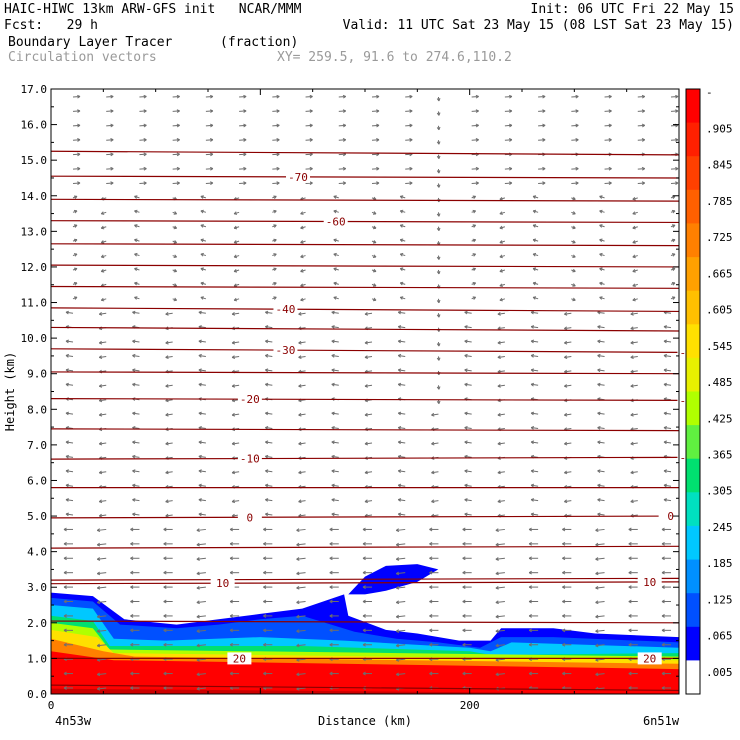 Image resolution: width=740 pixels, height=740 pixels. Describe the element at coordinates (34, 125) in the screenshot. I see `y-tick-label: 16.0` at that location.